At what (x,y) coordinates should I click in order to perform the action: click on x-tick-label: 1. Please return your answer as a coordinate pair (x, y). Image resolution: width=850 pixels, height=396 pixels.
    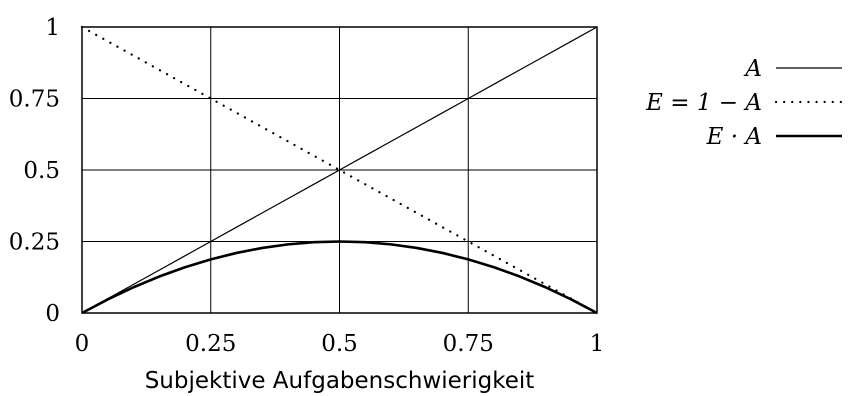
    Looking at the image, I should click on (597, 344).